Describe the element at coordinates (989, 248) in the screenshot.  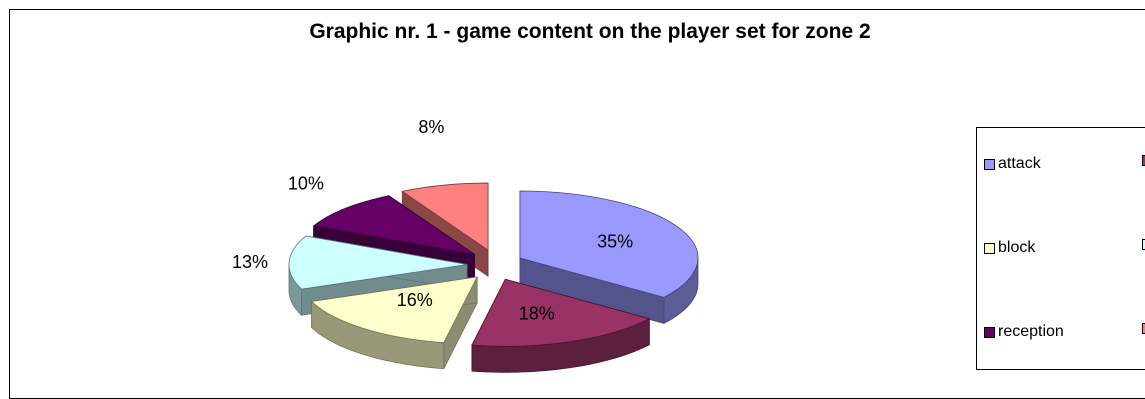
I see `legend-swatch-block` at that location.